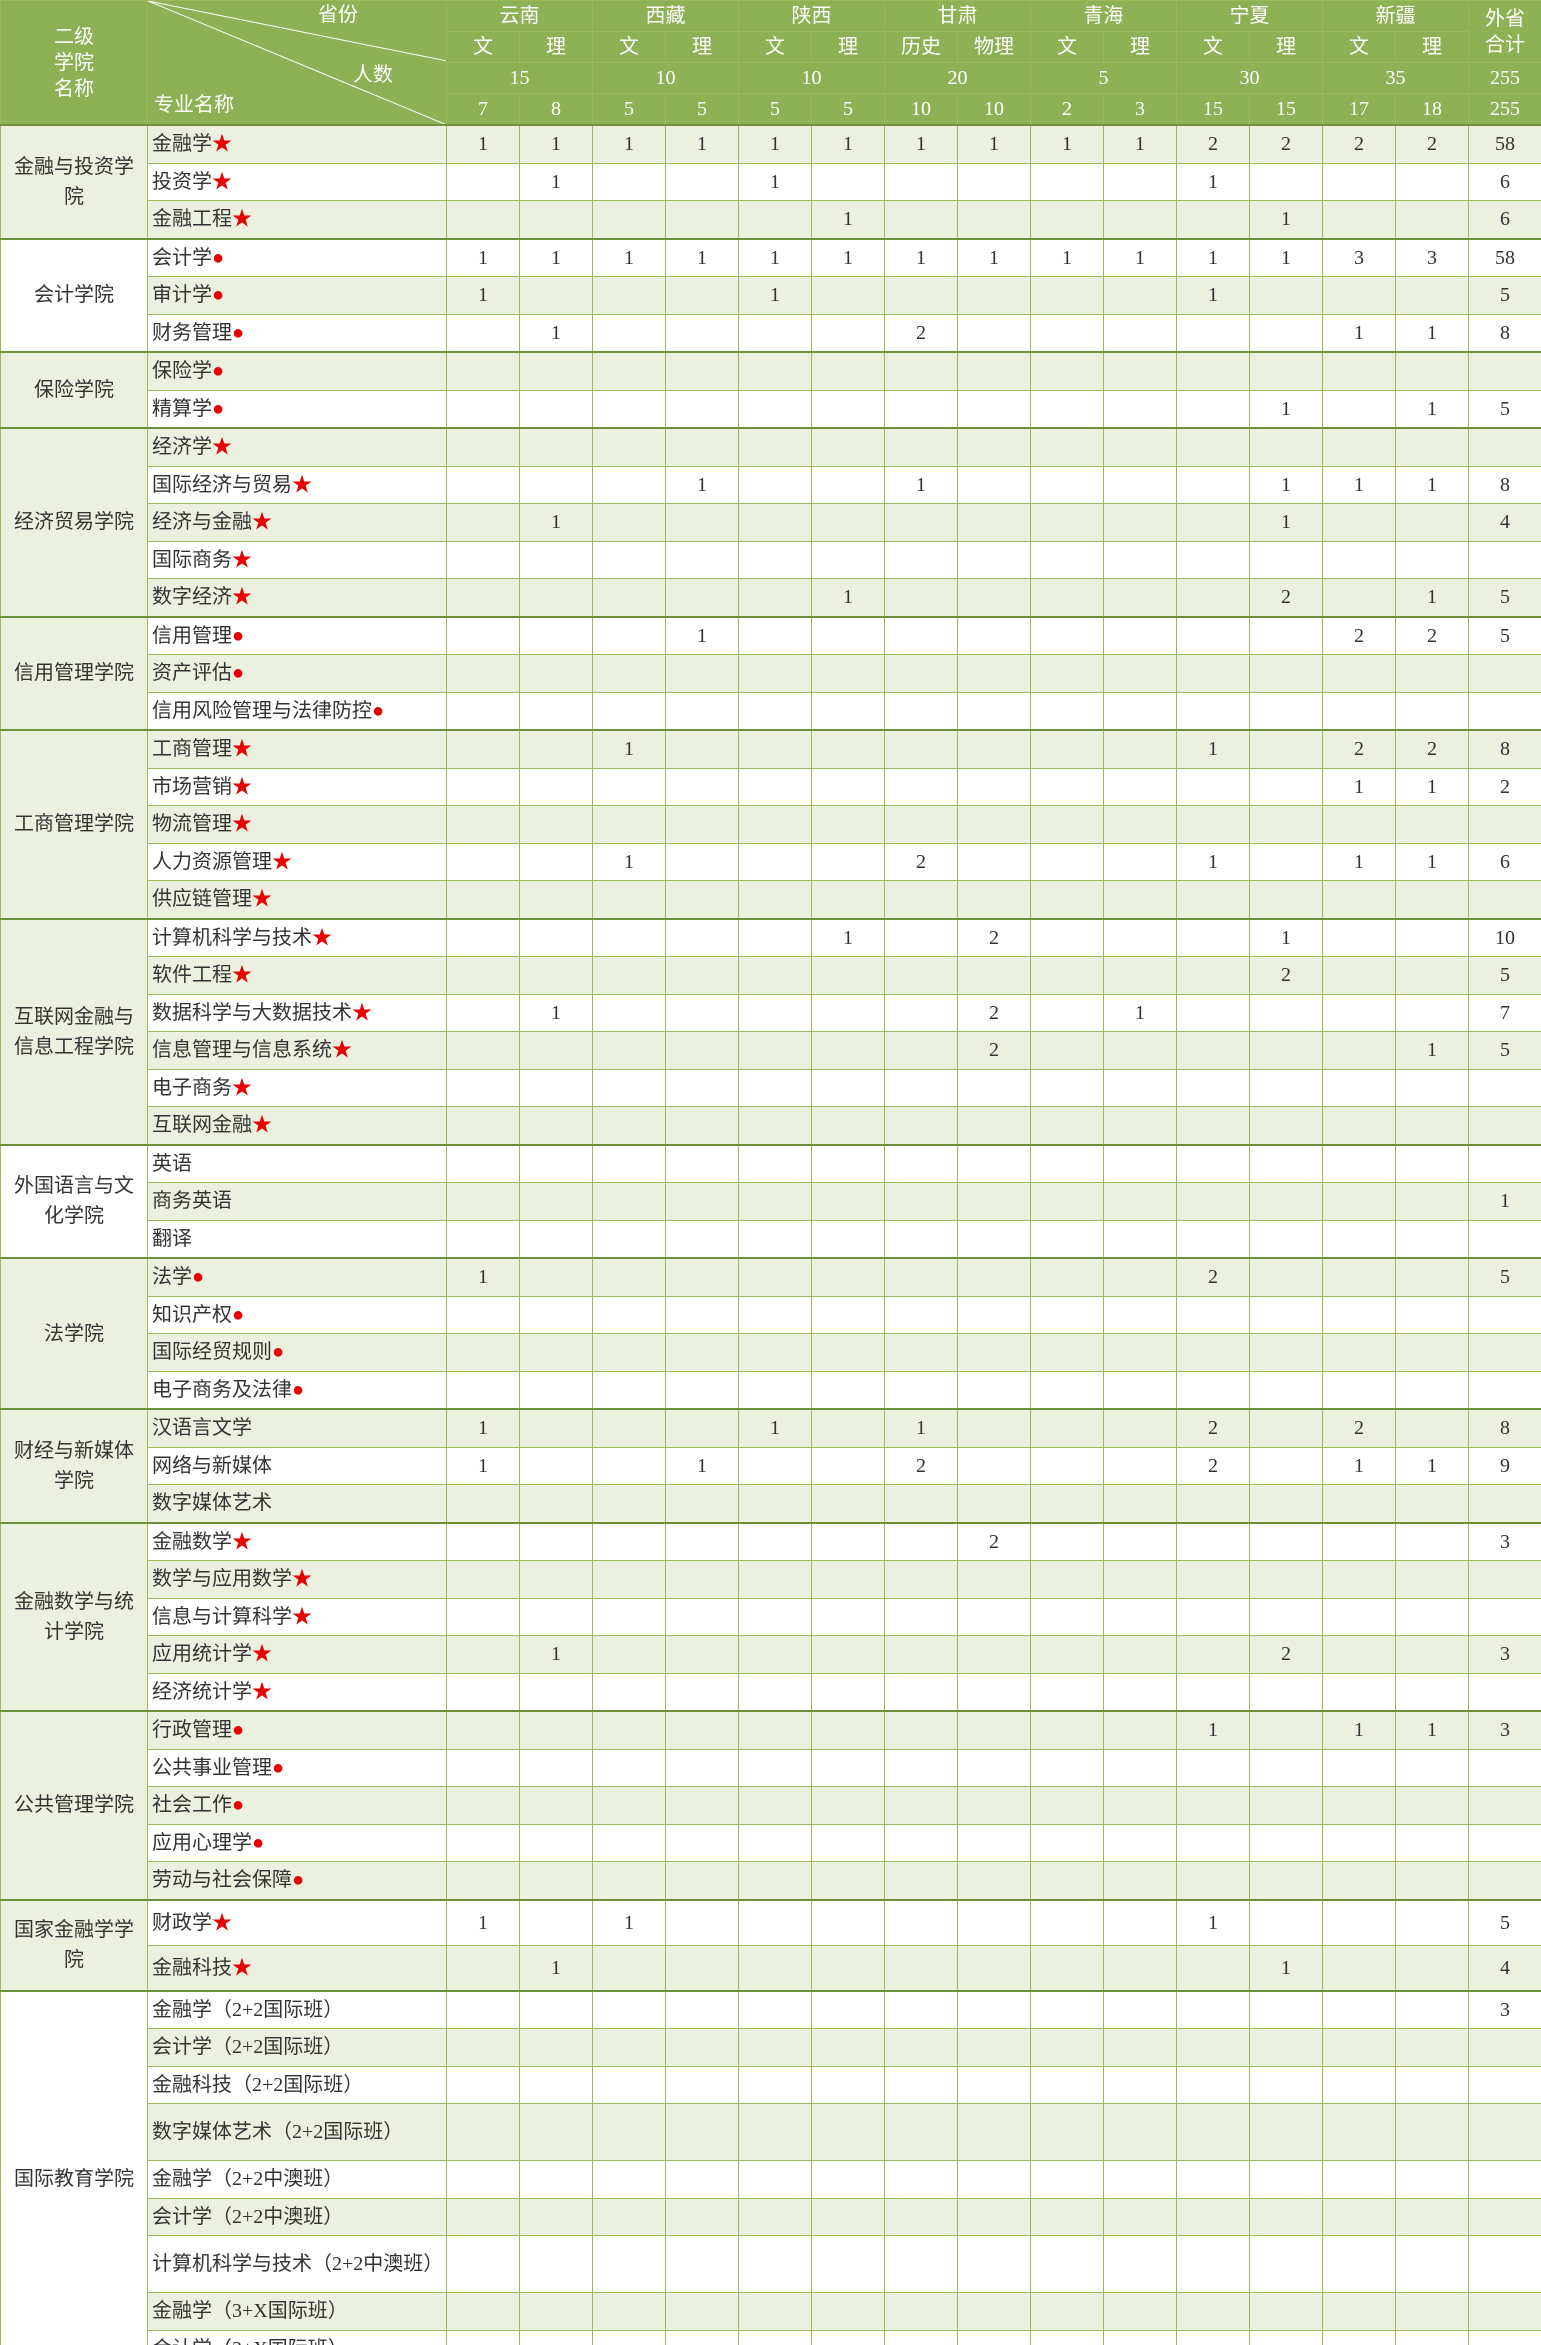  I want to click on major-row: 互联网金融★, so click(771, 1125).